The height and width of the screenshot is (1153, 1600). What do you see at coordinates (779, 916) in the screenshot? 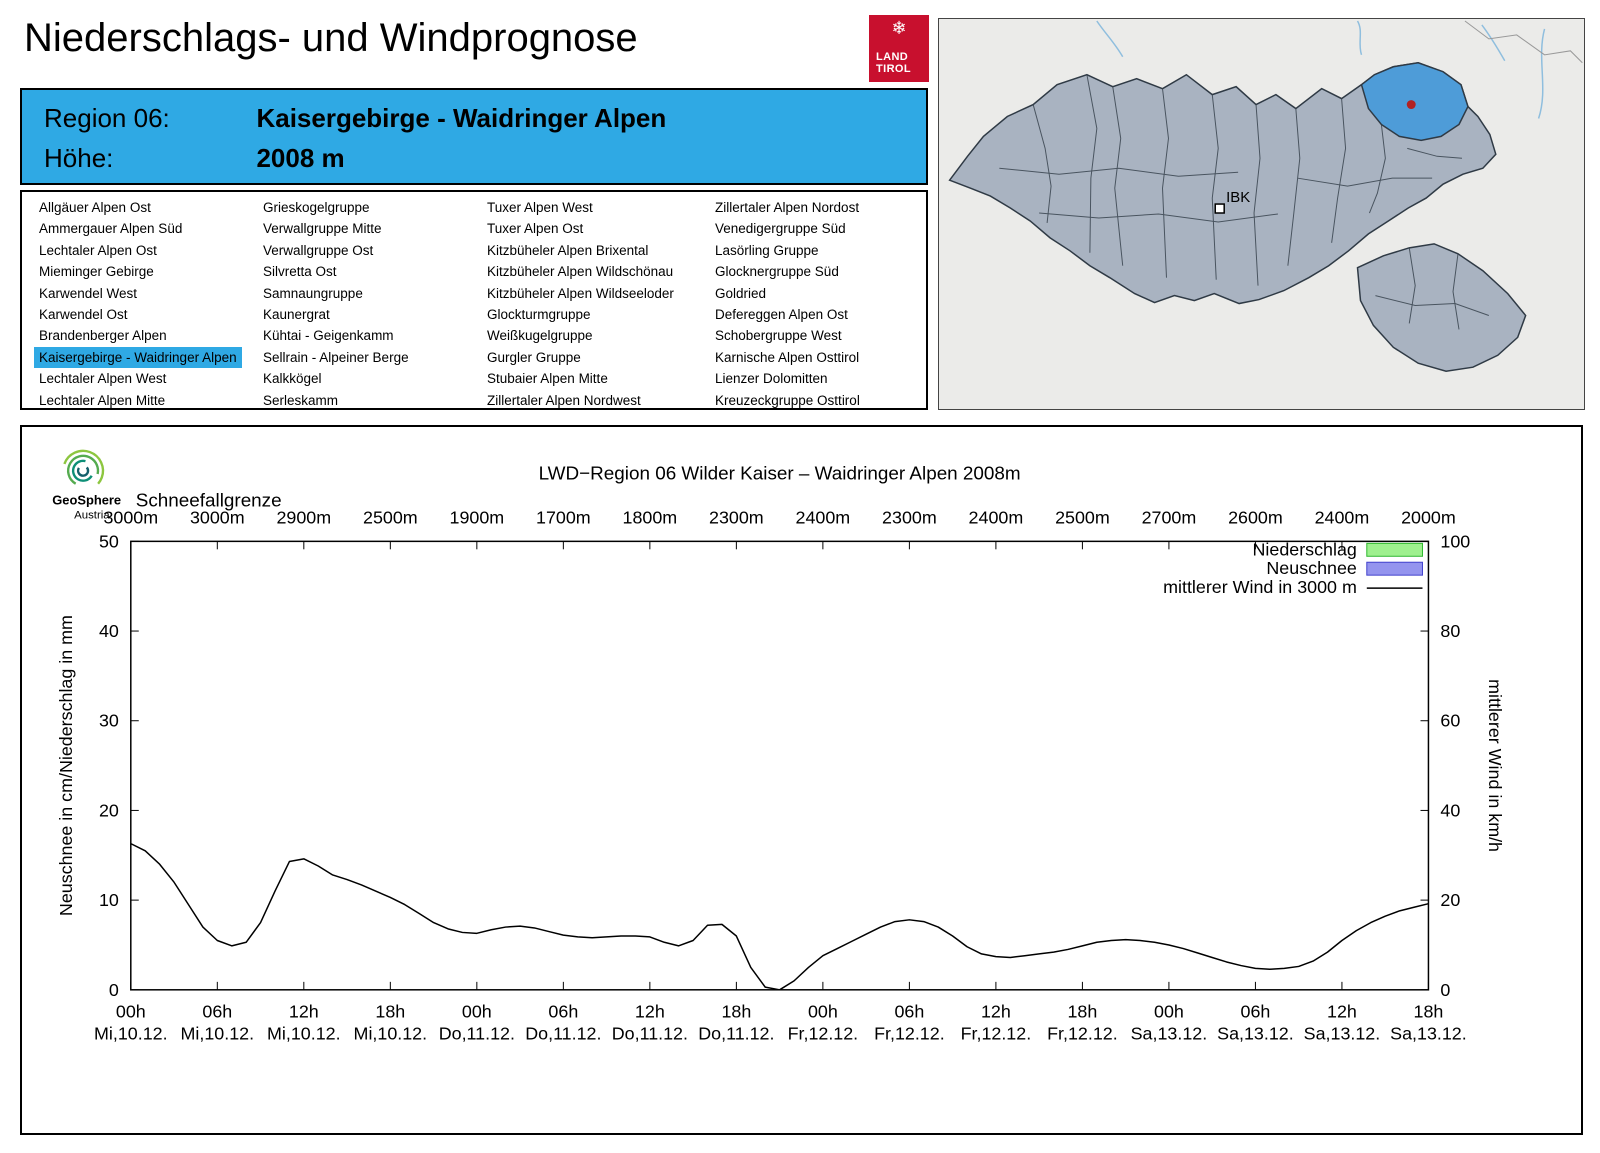
I see `wind-line` at bounding box center [779, 916].